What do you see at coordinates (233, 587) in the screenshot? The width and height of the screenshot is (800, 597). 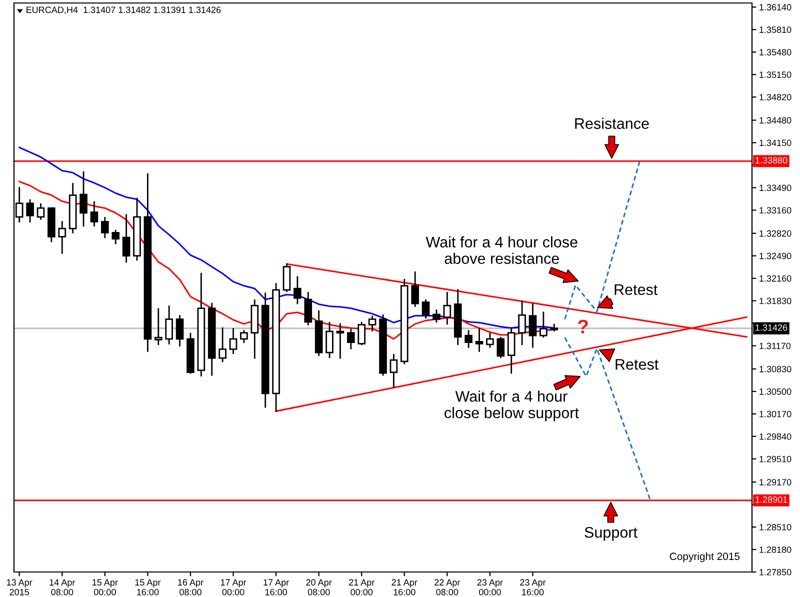 I see `x-tick-label: 17 Apr 00:00` at bounding box center [233, 587].